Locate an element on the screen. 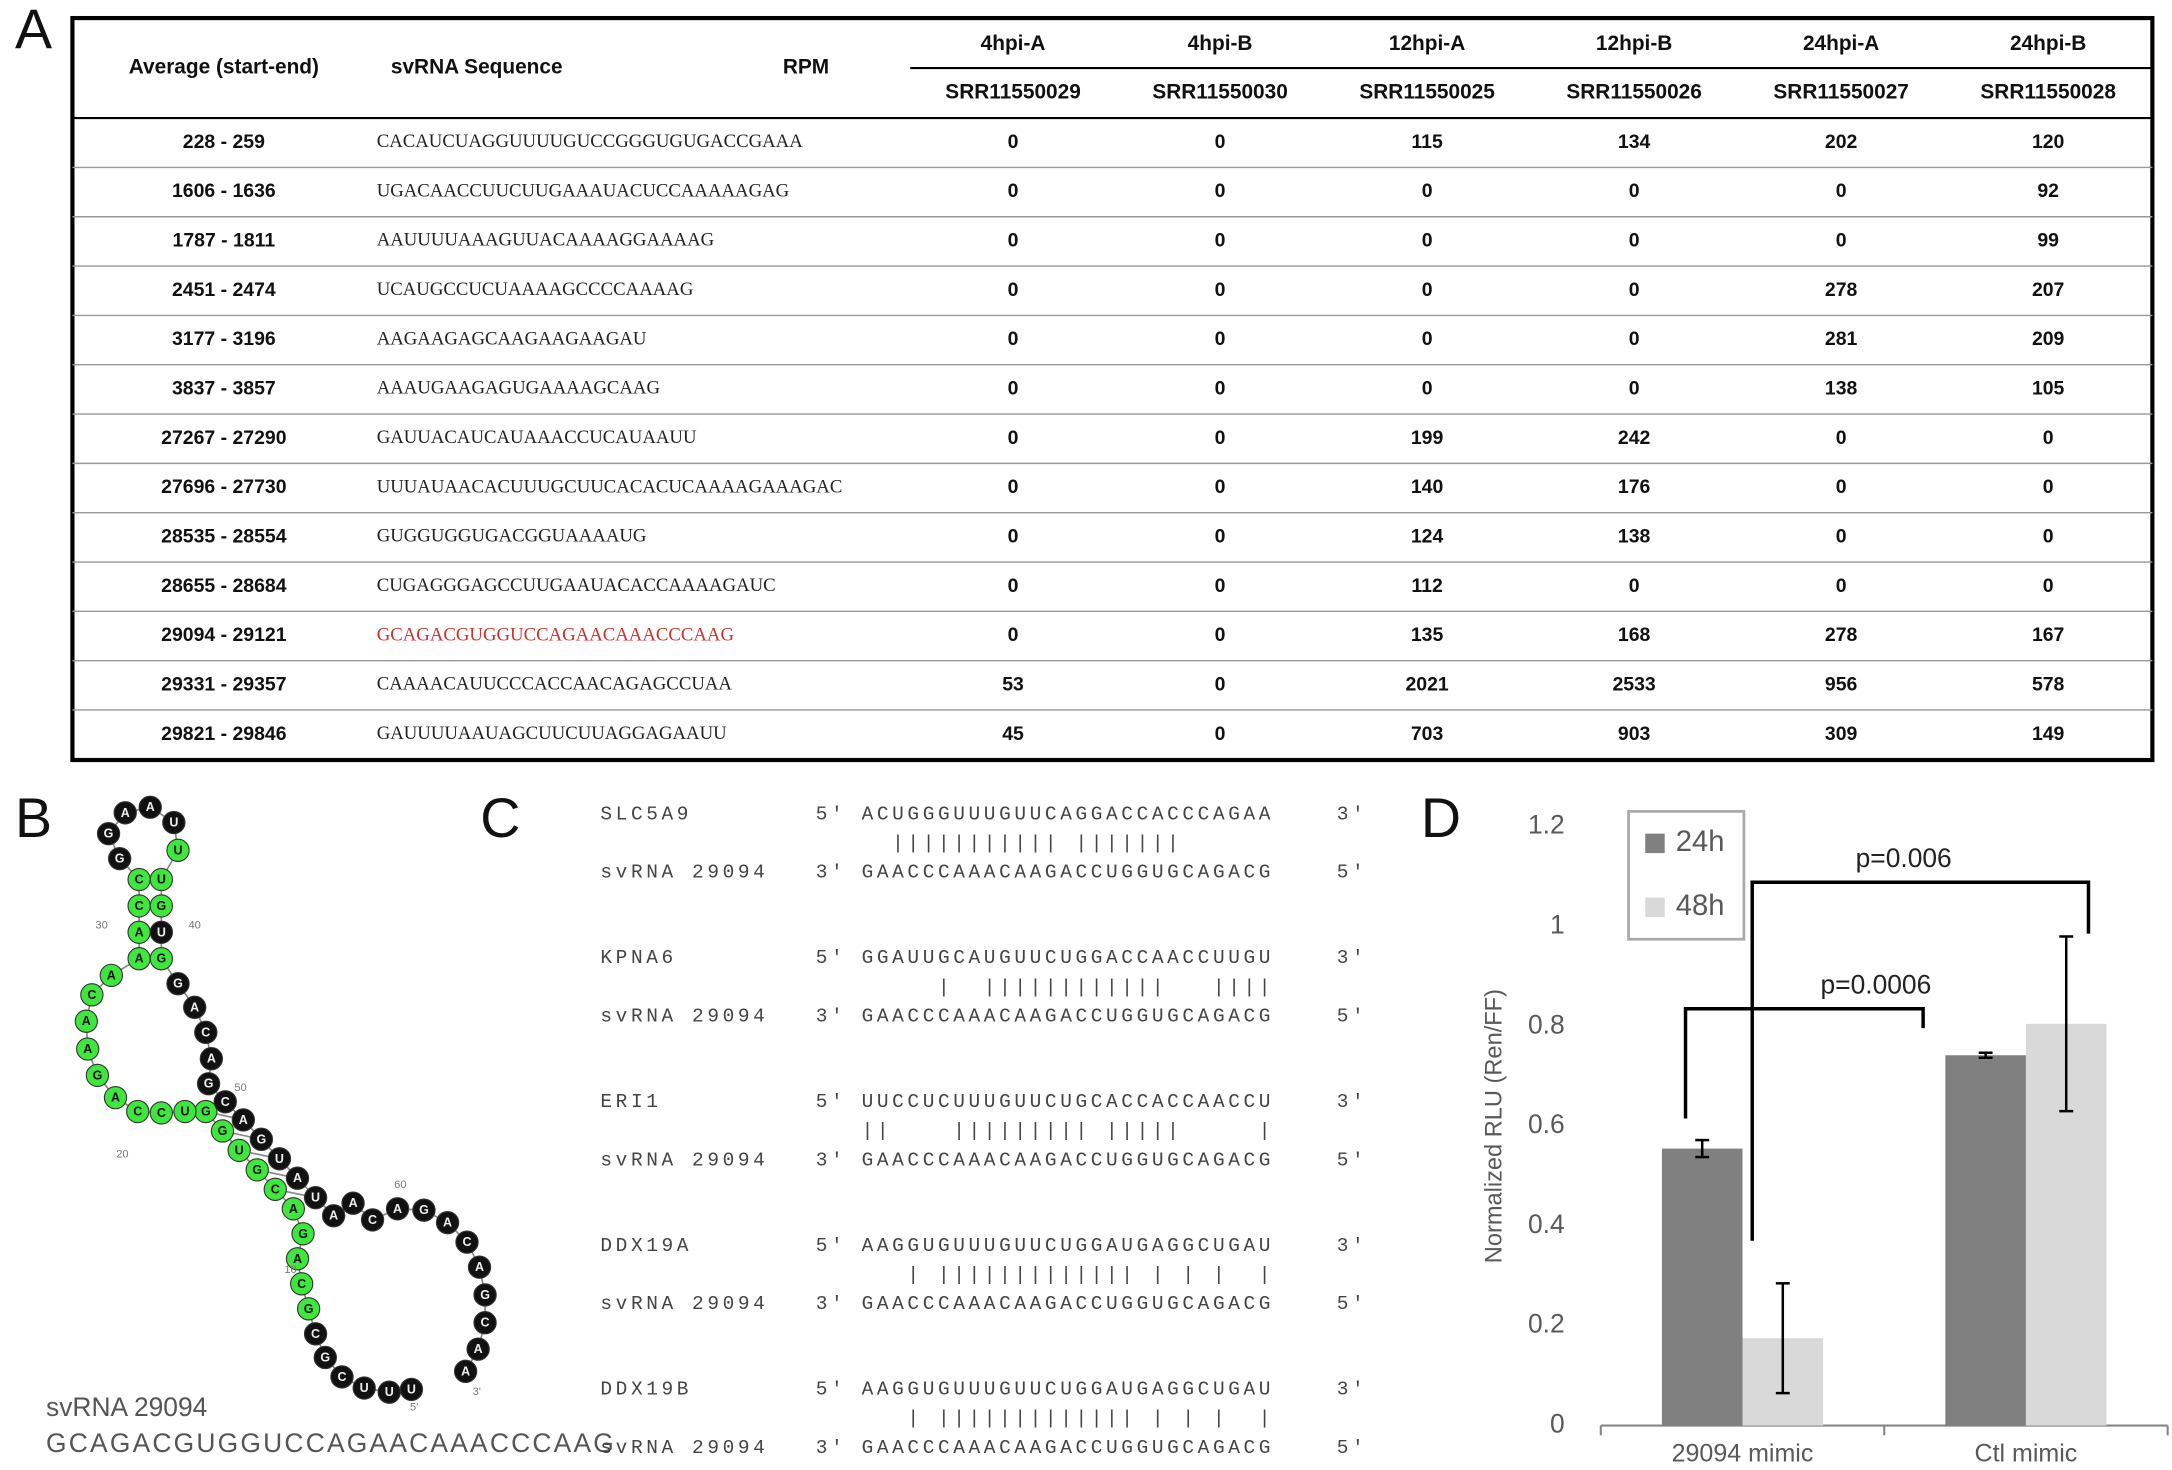 This screenshot has width=2172, height=1470. position-label: 30 is located at coordinates (101, 925).